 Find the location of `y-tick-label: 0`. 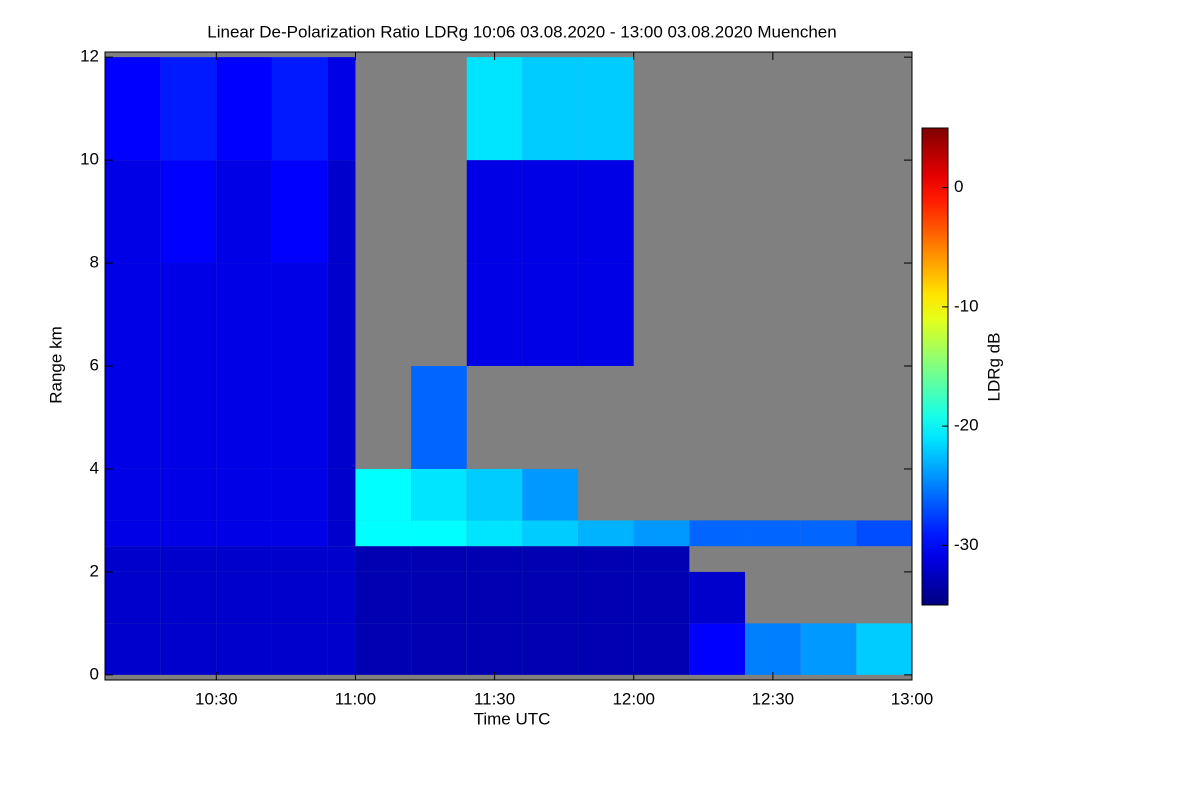

y-tick-label: 0 is located at coordinates (94, 673).